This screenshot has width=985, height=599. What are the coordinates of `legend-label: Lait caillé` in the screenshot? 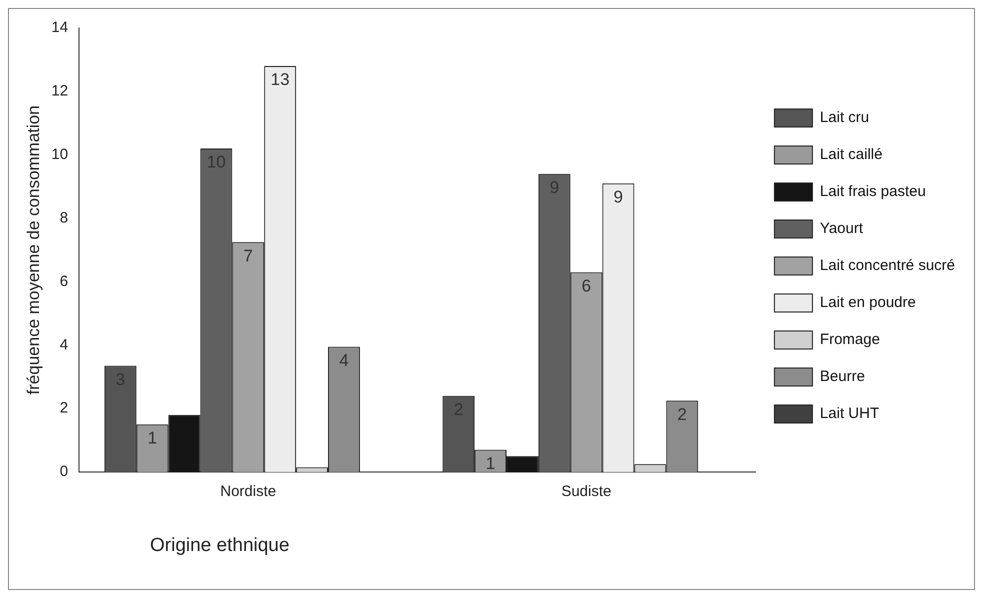 It's located at (851, 155).